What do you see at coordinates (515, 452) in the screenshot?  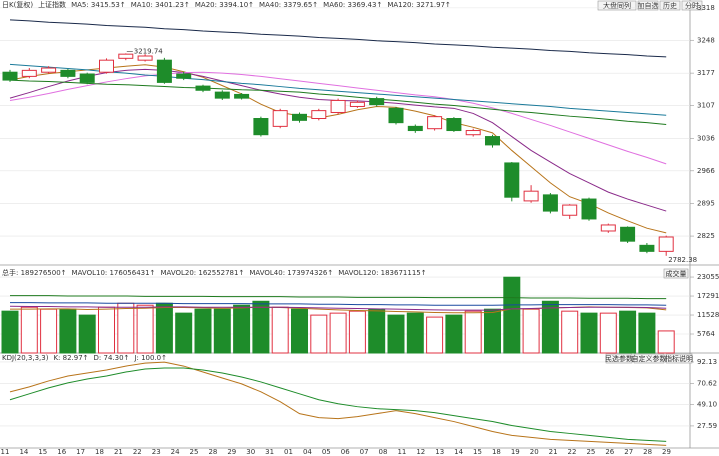 I see `x-tick-label: 19` at bounding box center [515, 452].